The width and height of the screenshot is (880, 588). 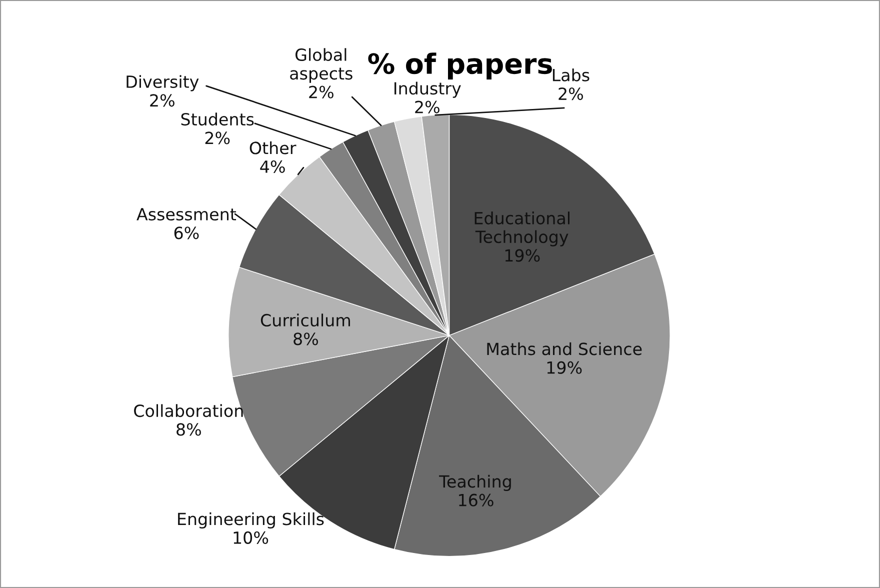 What do you see at coordinates (272, 166) in the screenshot?
I see `data-label: 4%` at bounding box center [272, 166].